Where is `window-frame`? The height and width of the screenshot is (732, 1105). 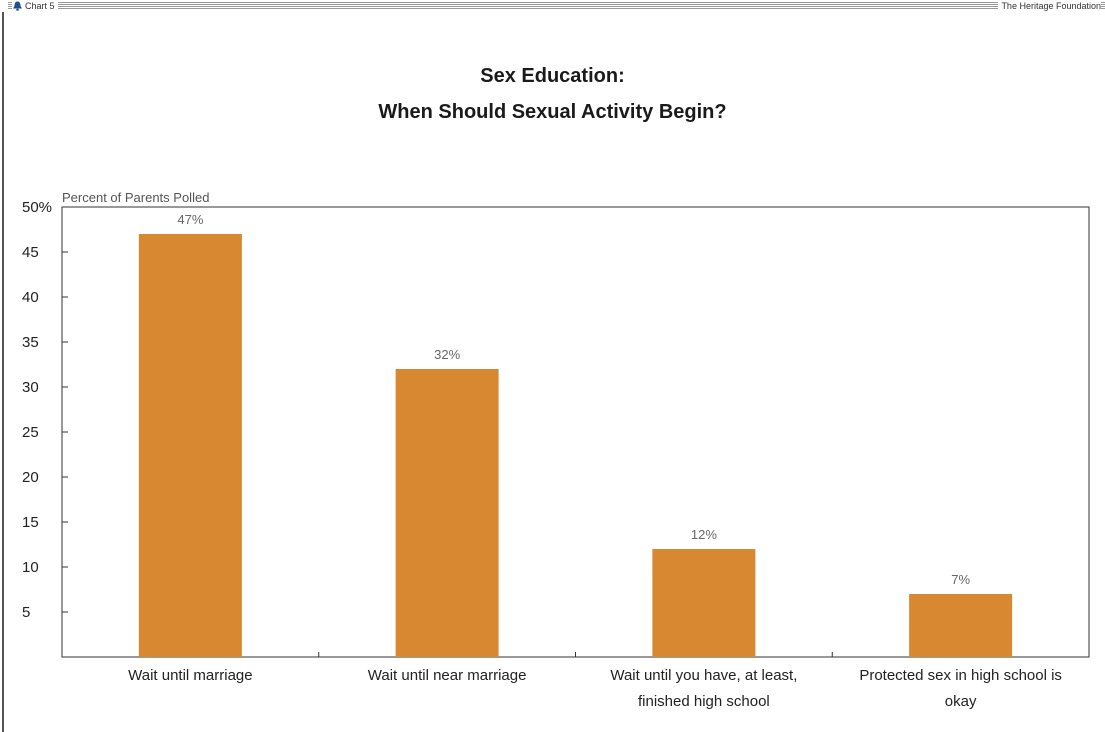
window-frame is located at coordinates (3, 372).